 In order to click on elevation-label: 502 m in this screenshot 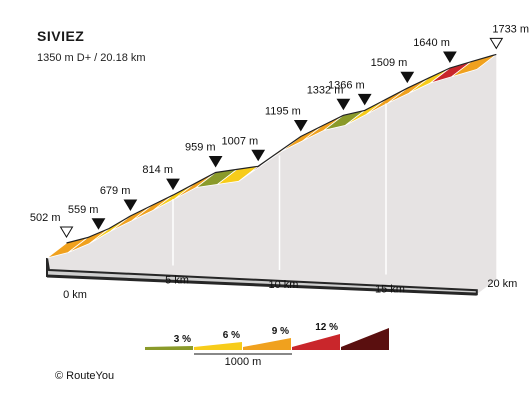, I will do `click(45, 218)`.